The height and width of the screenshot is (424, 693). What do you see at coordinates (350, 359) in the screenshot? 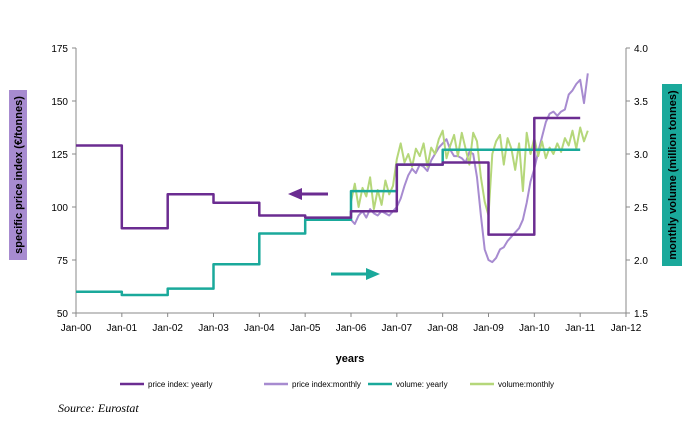
I see `x-axis-title: years` at bounding box center [350, 359].